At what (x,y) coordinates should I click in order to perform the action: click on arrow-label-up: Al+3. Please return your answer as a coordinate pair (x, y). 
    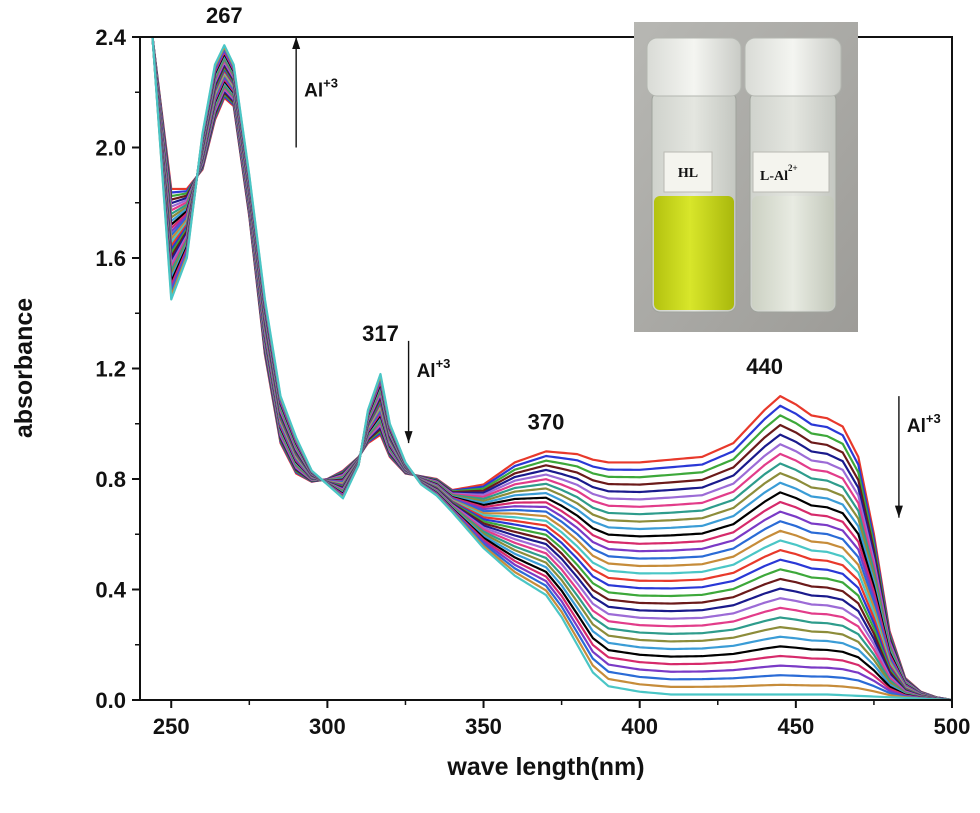
    Looking at the image, I should click on (321, 88).